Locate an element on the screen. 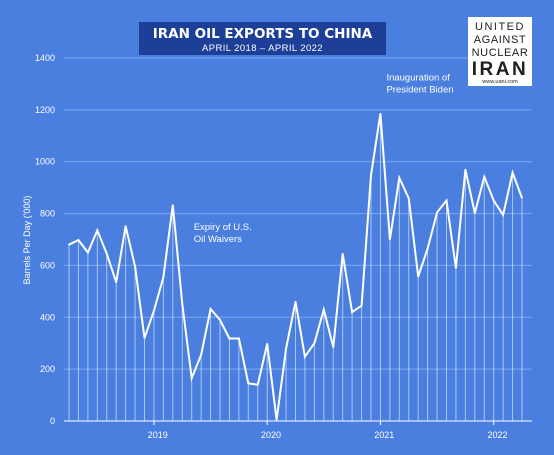 Image resolution: width=554 pixels, height=455 pixels. y-tick-label: 0 is located at coordinates (52, 421).